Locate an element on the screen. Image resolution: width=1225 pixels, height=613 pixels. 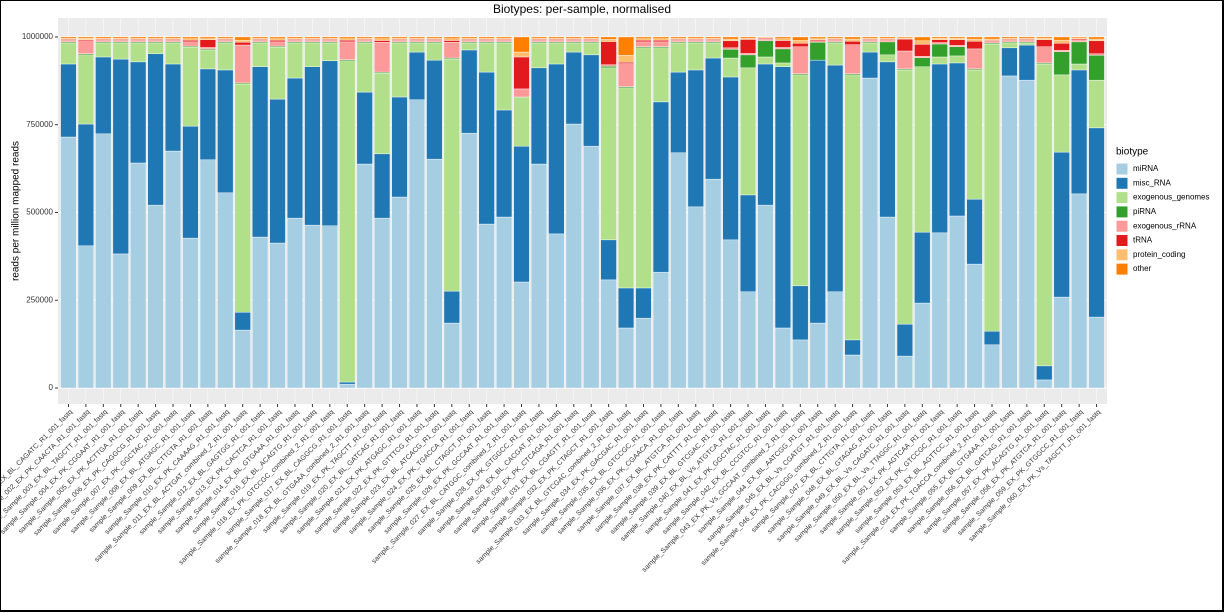
y-tick-label: 250000 is located at coordinates (39, 299).